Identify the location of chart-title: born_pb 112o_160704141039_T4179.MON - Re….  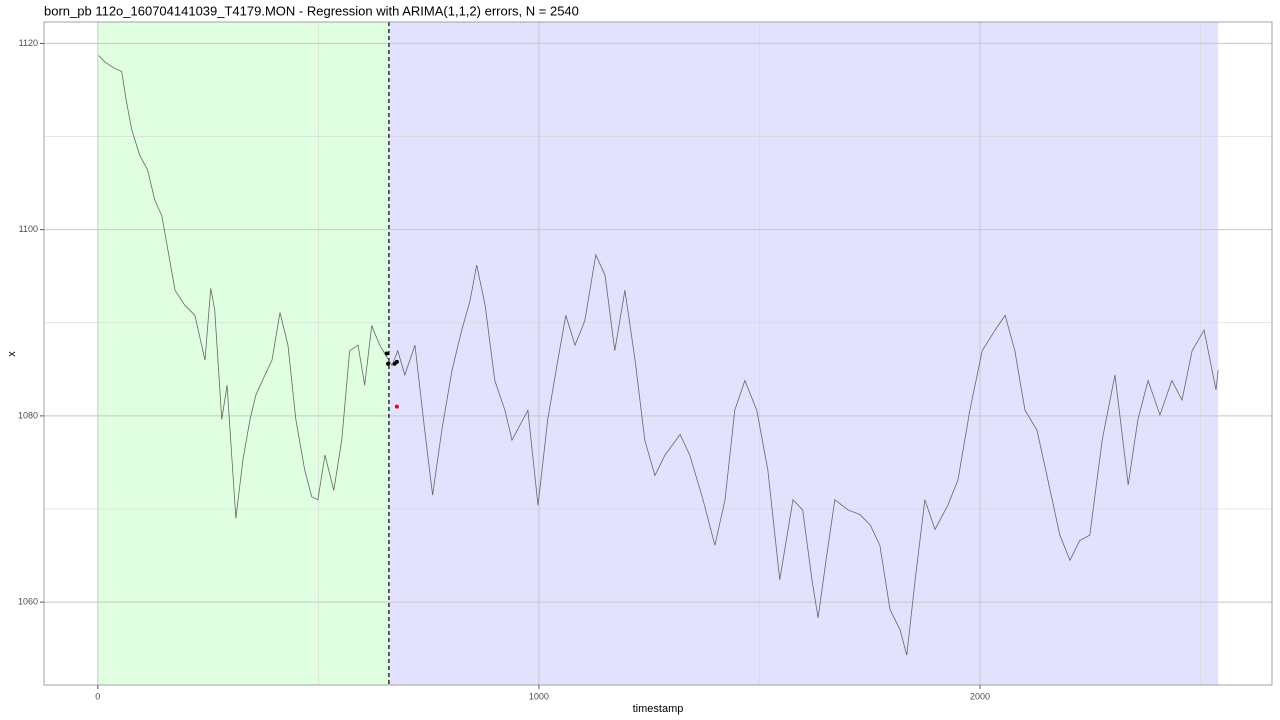
(311, 10).